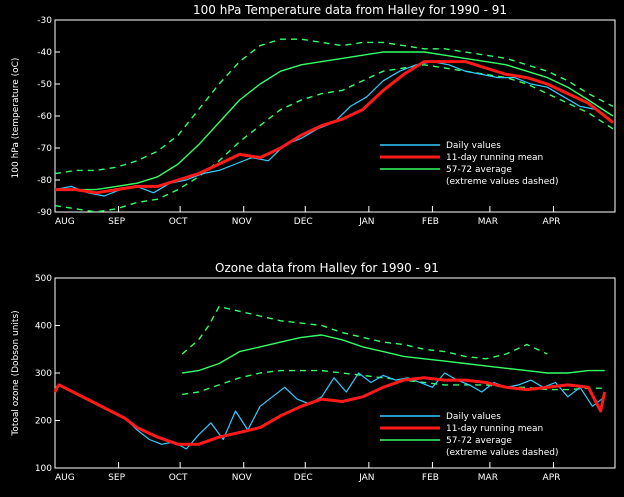  What do you see at coordinates (43, 374) in the screenshot?
I see `ozone-y-tick-label: 300` at bounding box center [43, 374].